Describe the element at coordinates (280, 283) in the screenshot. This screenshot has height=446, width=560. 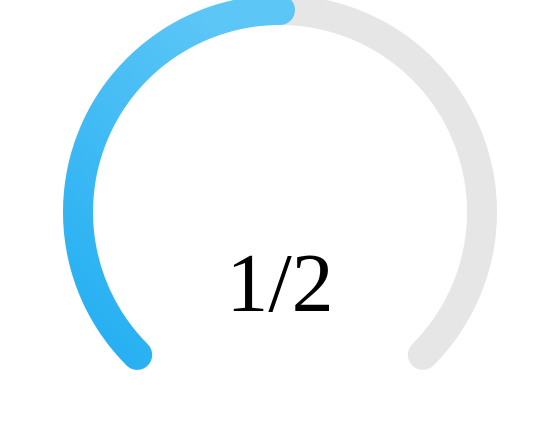
I see `gauge-value-label: 1/2` at that location.